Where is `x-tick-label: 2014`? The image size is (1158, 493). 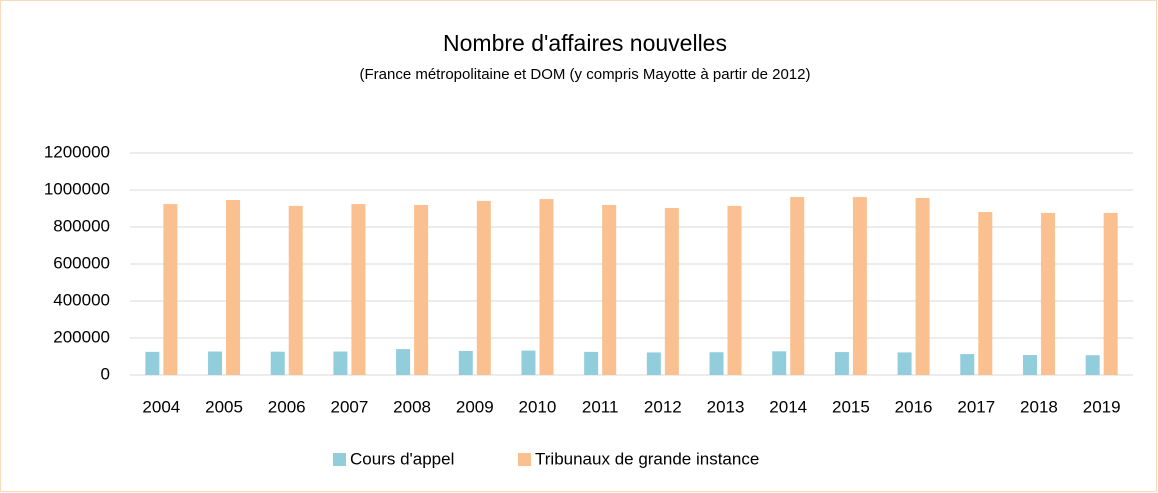
x-tick-label: 2014 is located at coordinates (788, 406).